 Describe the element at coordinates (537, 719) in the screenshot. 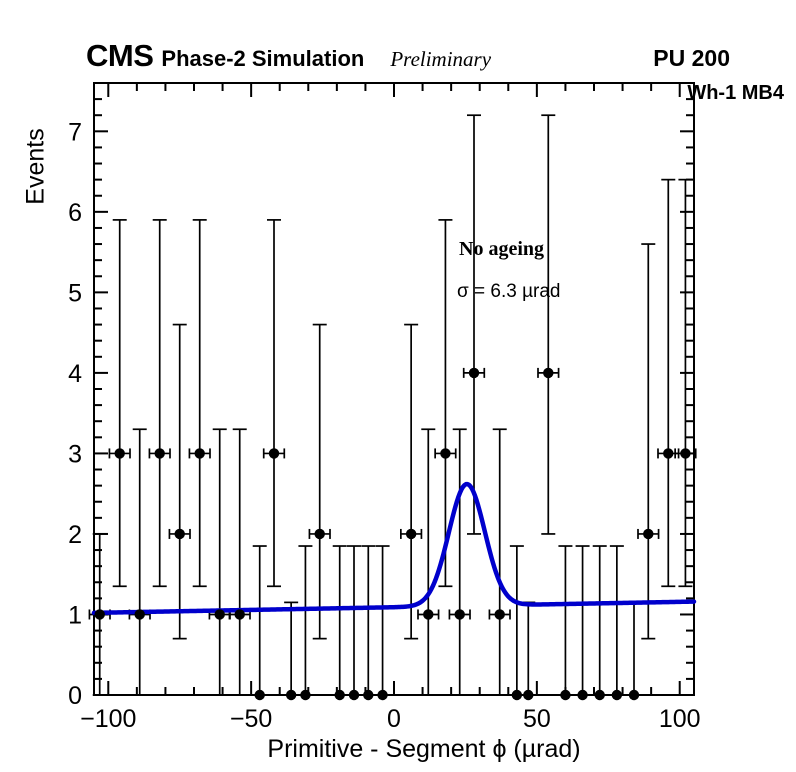

I see `x-tick-label: 50` at that location.